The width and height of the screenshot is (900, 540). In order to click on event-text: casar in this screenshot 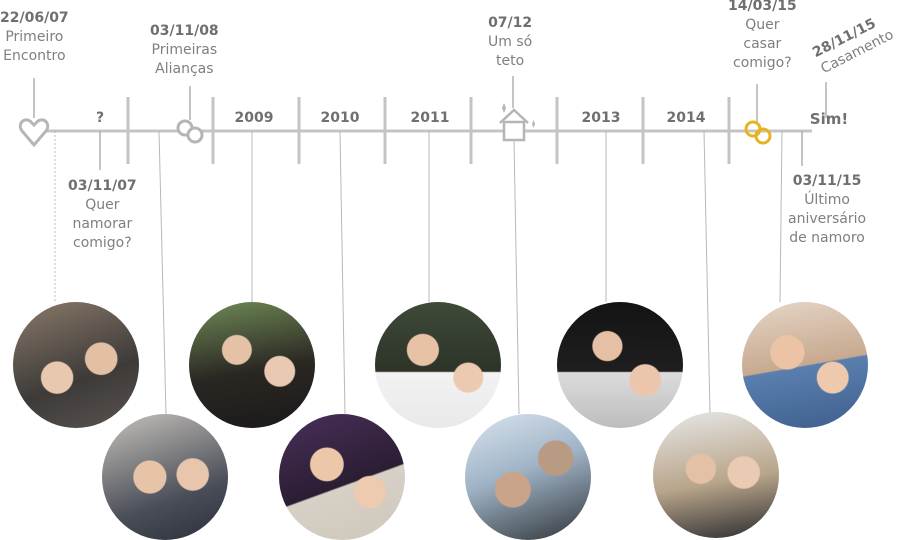, I will do `click(762, 44)`.